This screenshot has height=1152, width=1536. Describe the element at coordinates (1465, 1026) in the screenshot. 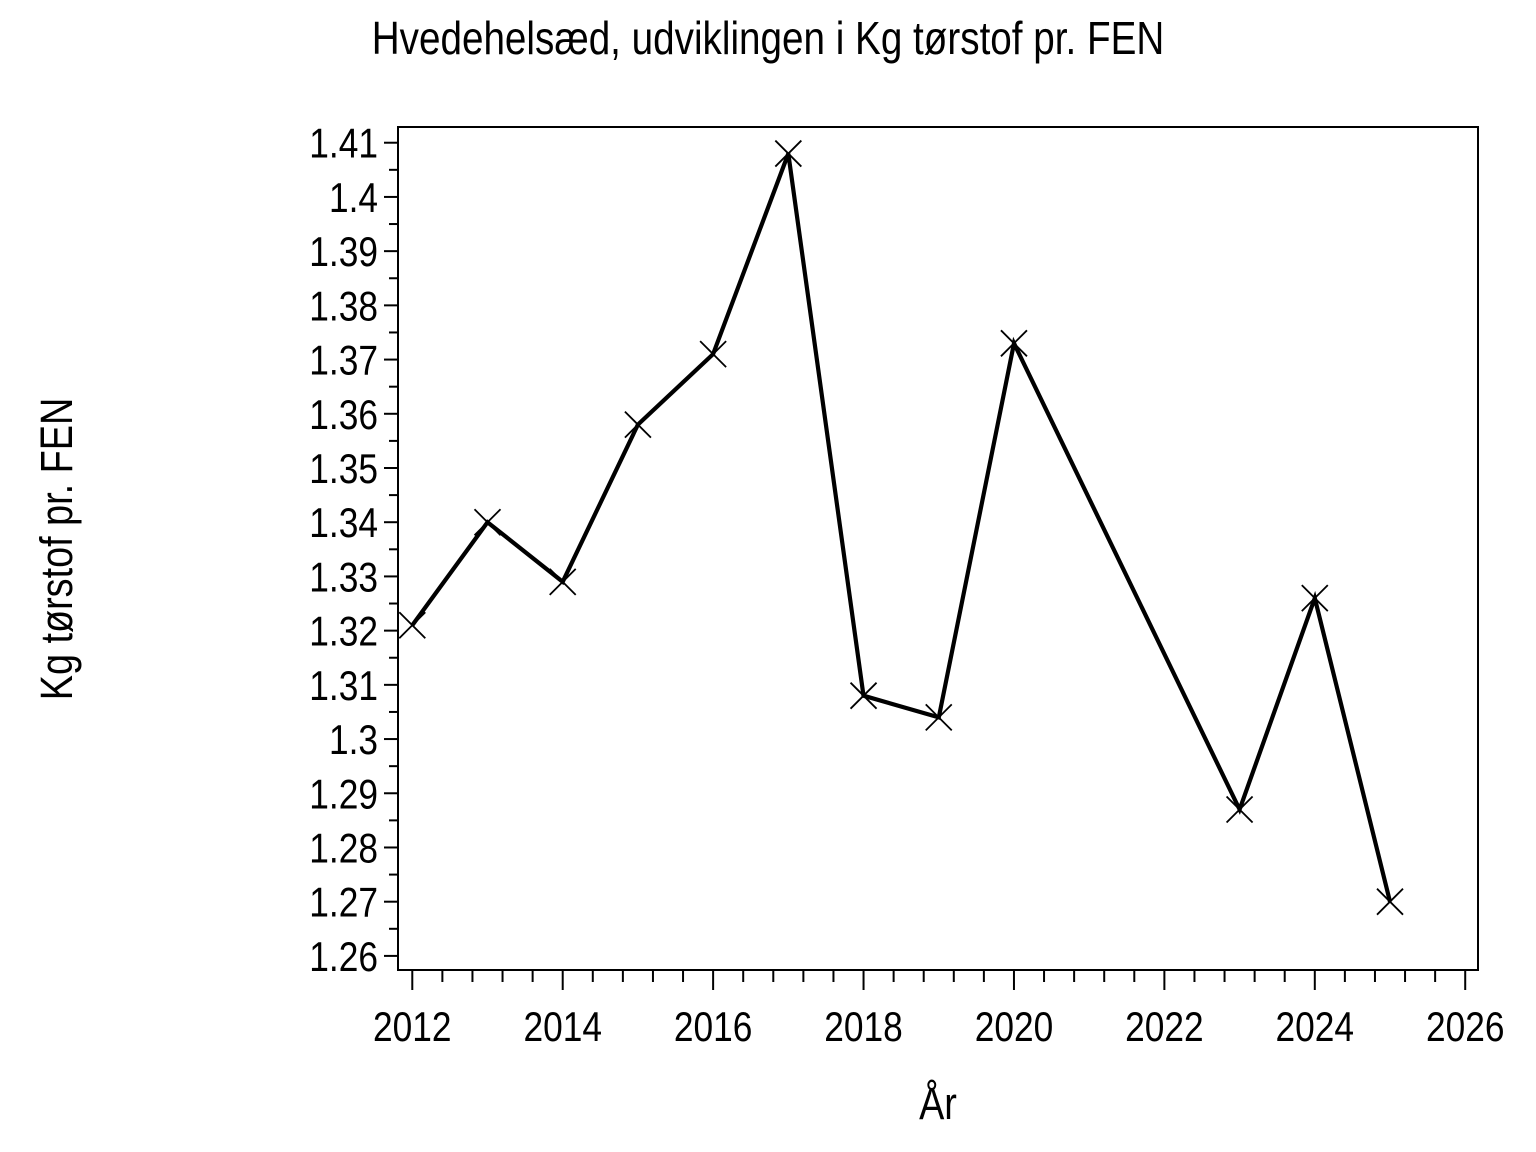

I see `x-tick-label: 2026` at that location.